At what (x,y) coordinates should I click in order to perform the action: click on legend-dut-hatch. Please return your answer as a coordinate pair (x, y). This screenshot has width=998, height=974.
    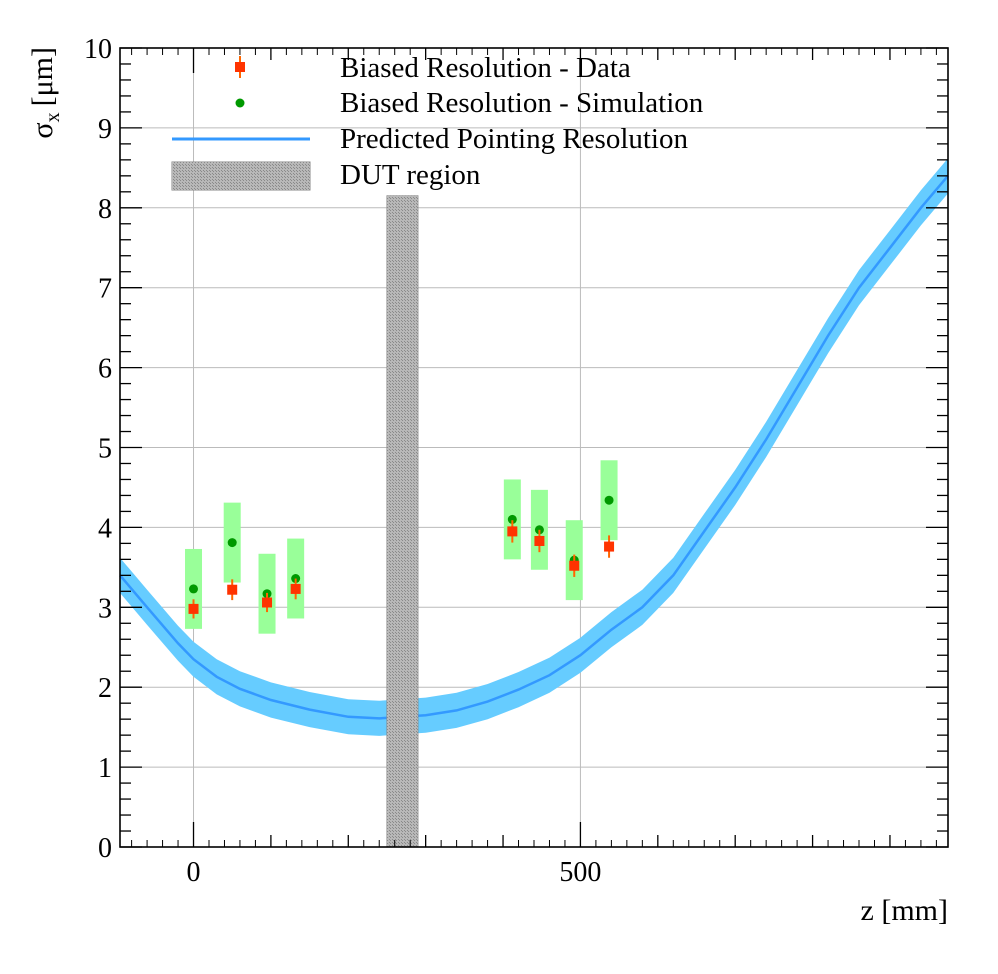
    Looking at the image, I should click on (241, 176).